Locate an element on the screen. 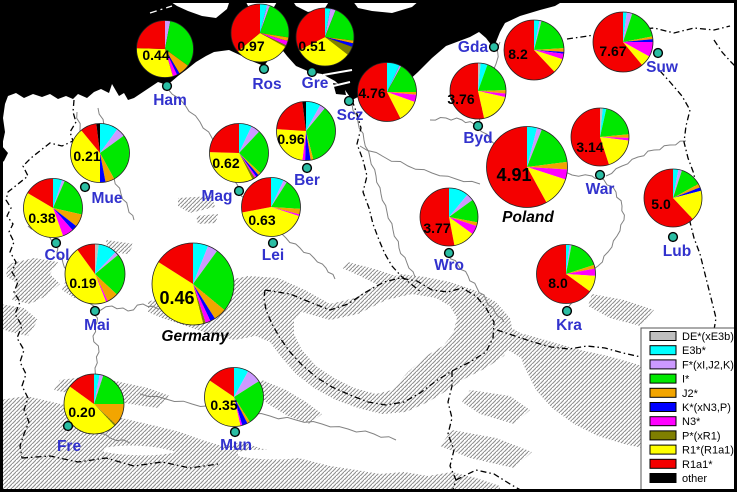  svg-text: 7.67 is located at coordinates (612, 51).